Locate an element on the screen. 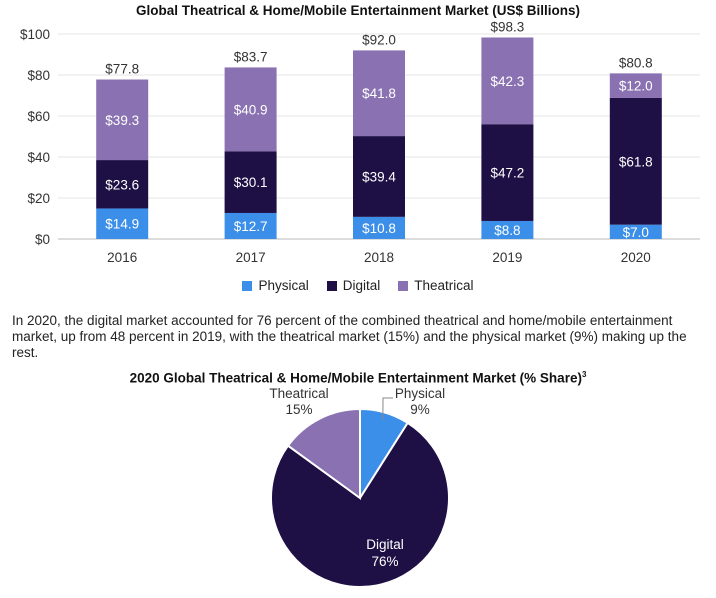  bar-value-label: $12.0 is located at coordinates (636, 86).